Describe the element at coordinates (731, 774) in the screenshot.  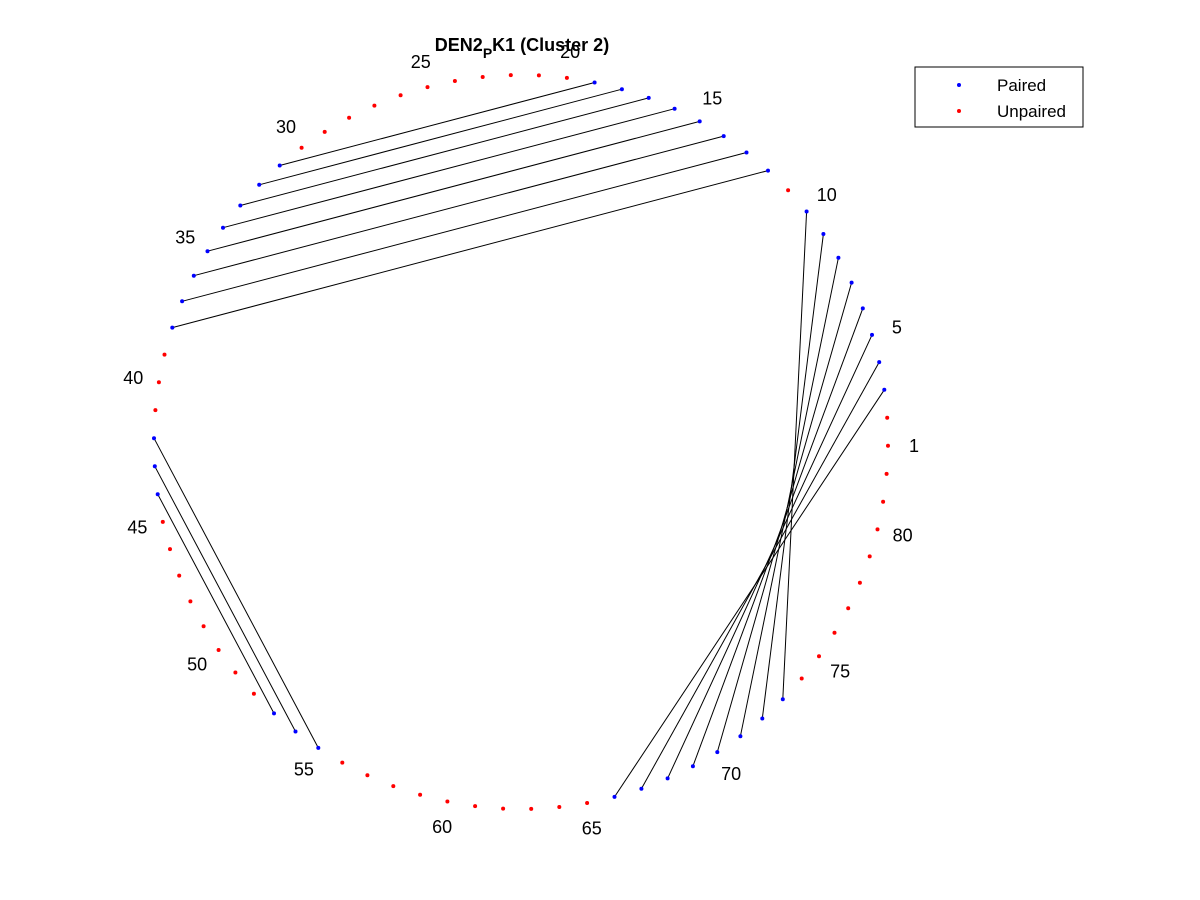
I see `position-label-70: 70` at that location.